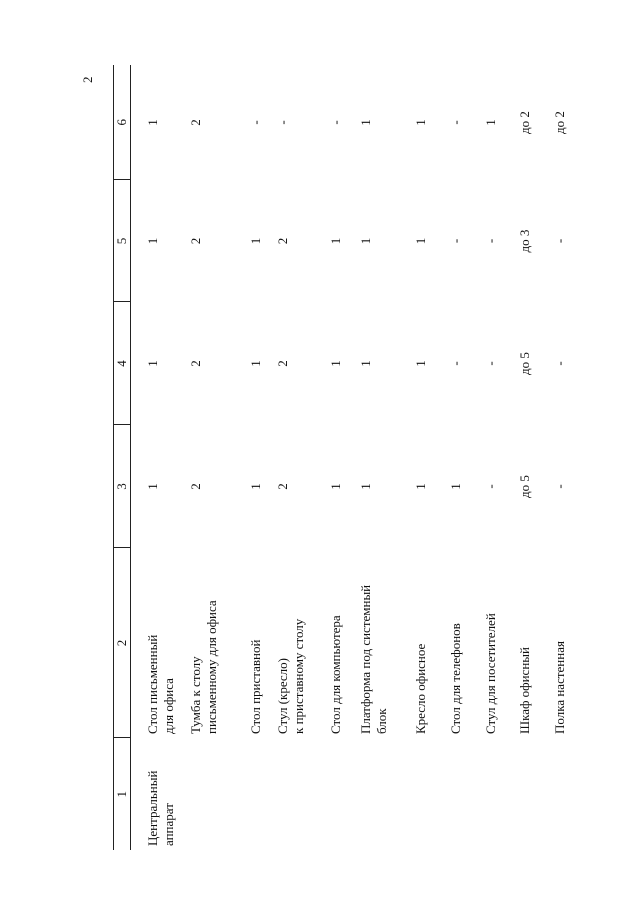  Describe the element at coordinates (455, 678) in the screenshot. I see `text-cell: Стол для телефонов` at that location.